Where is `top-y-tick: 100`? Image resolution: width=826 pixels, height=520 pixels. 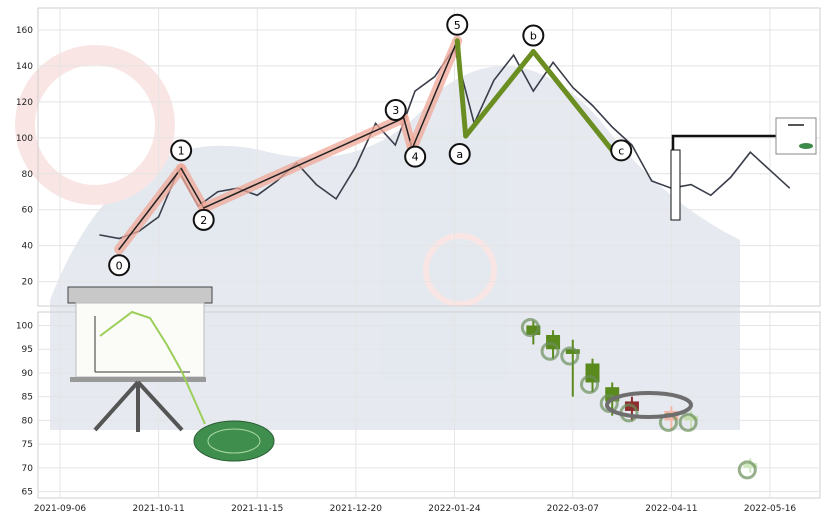 top-y-tick: 100 is located at coordinates (24, 139).